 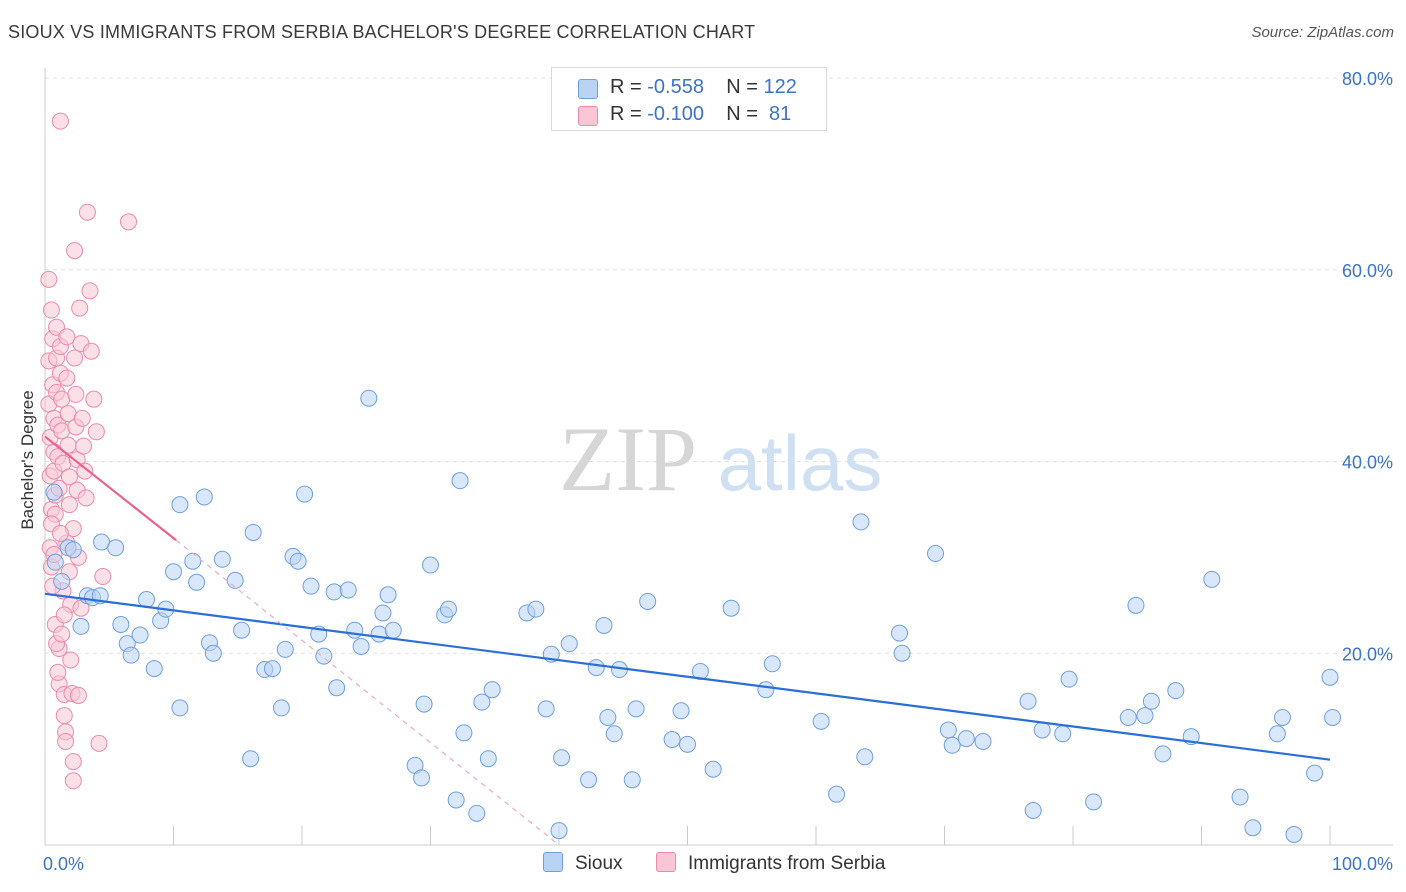 I want to click on watermark-atlas: atlas, so click(x=800, y=463).